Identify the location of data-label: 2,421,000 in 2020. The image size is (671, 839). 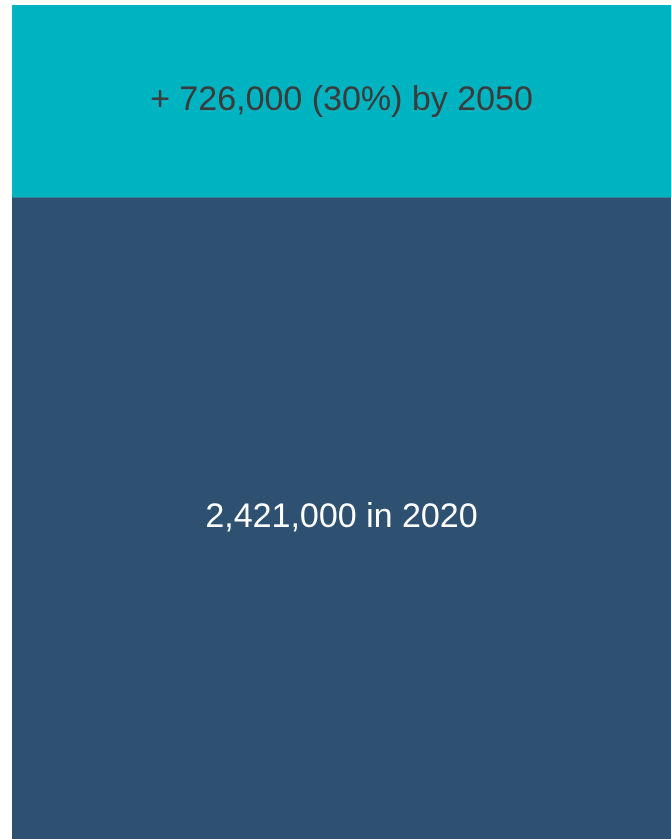
(341, 516).